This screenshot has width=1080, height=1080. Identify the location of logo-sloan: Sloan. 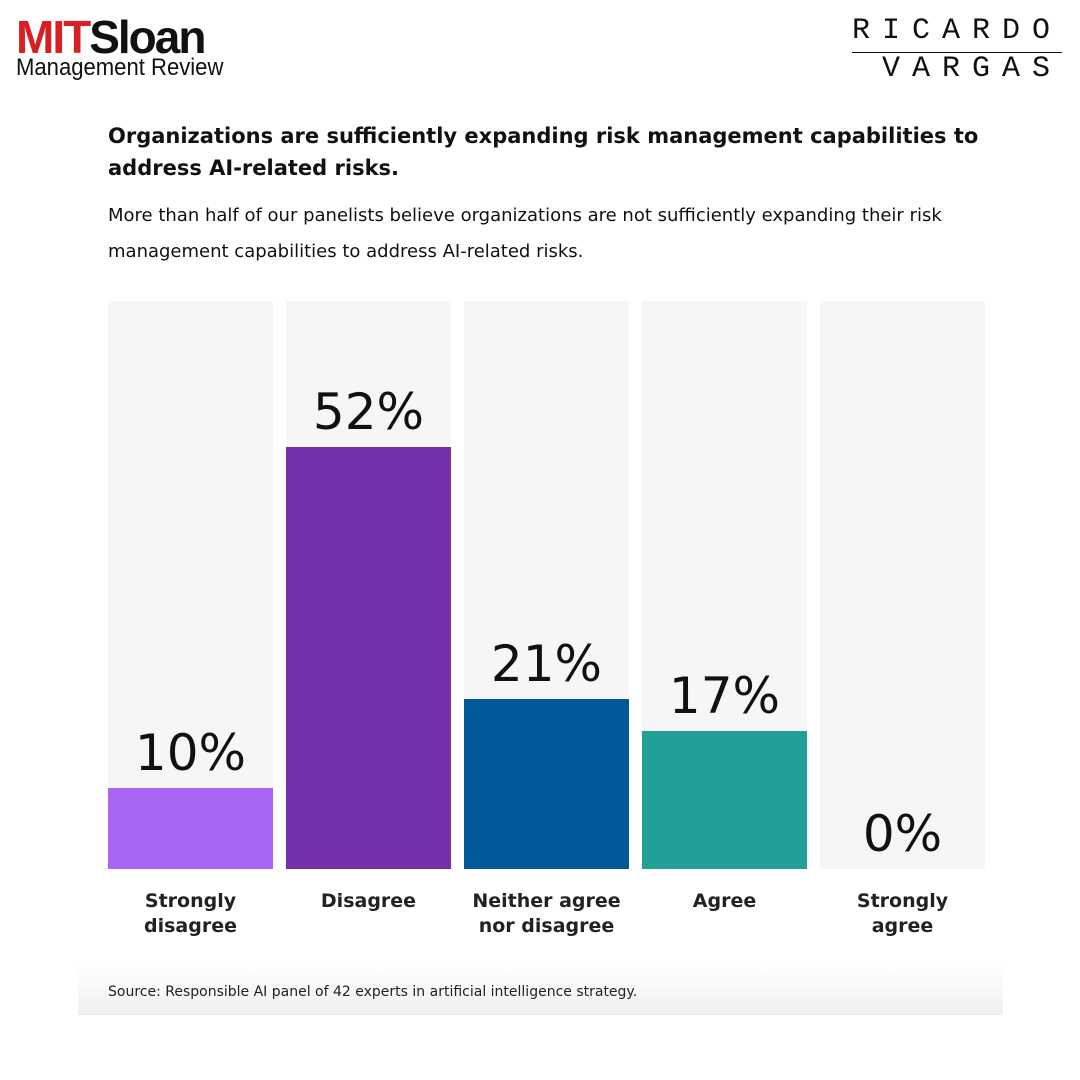
(147, 37).